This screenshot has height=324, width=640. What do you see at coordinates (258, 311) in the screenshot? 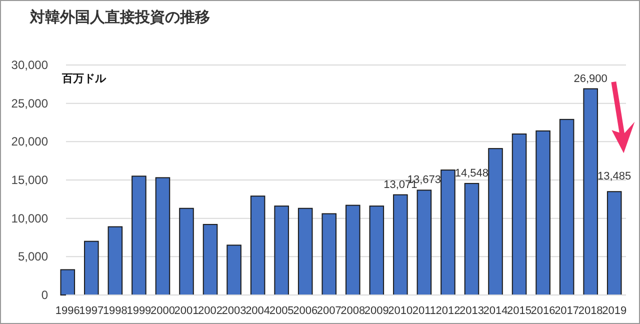
I see `x-tick-label: 2004` at bounding box center [258, 311].